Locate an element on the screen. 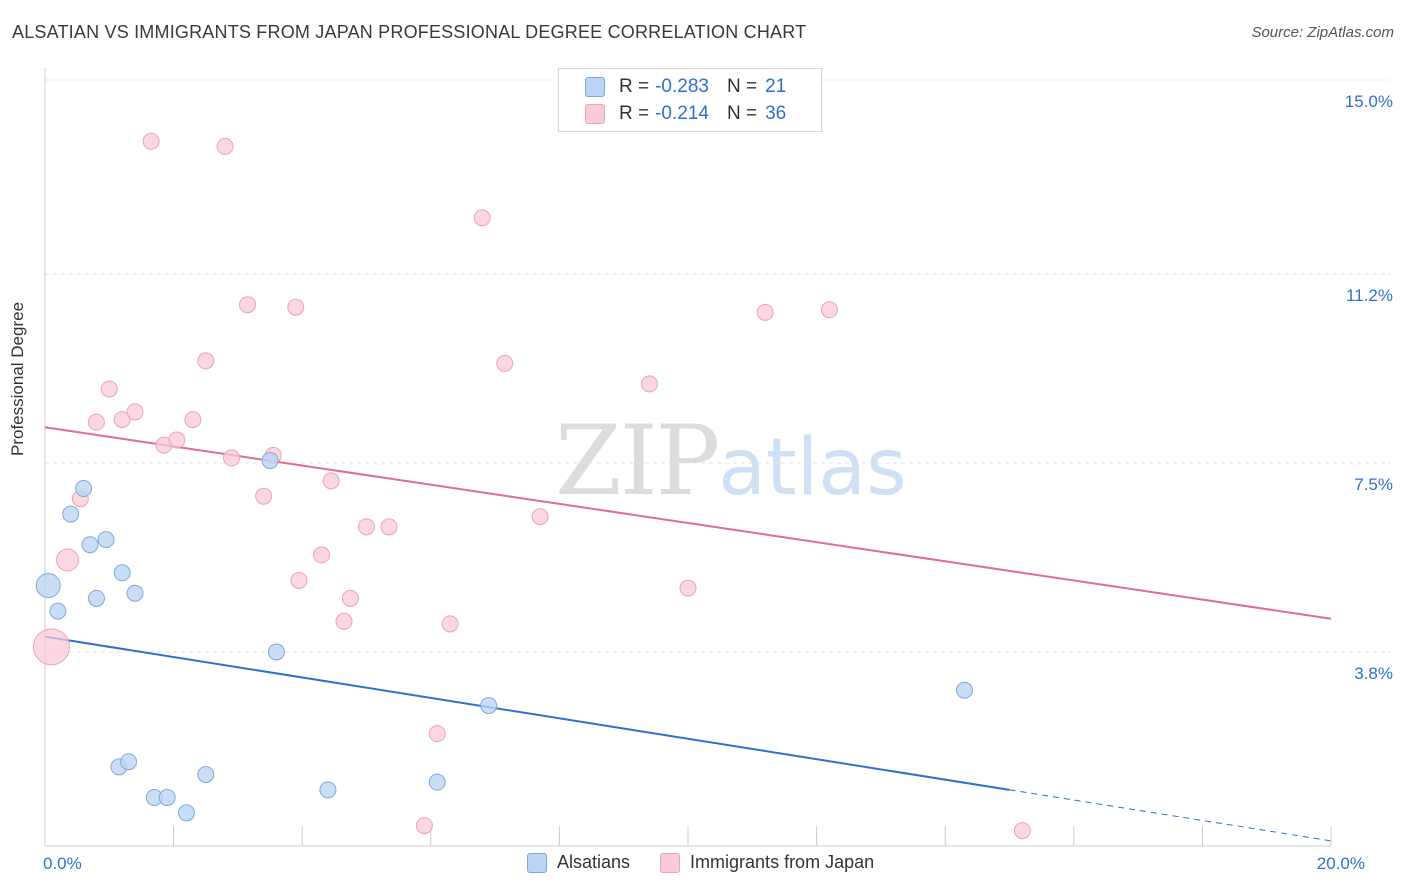  legend-n-value: 36 is located at coordinates (776, 113).